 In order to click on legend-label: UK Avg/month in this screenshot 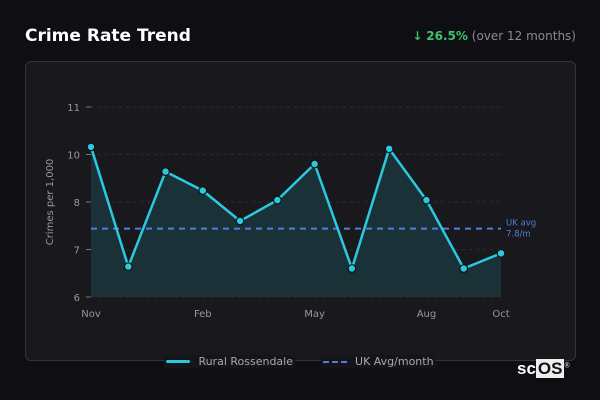, I will do `click(394, 361)`.